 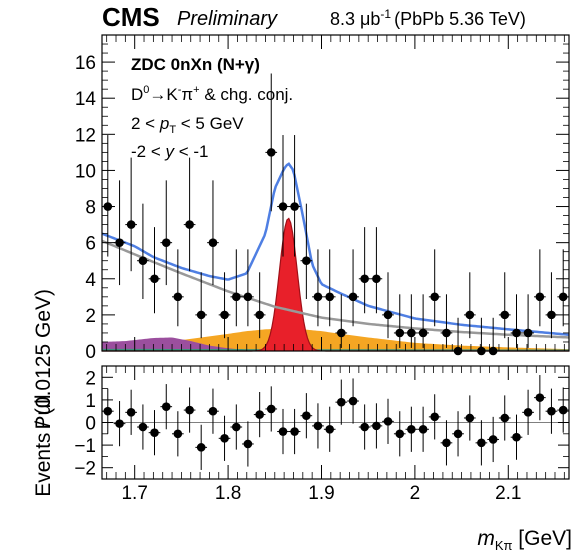 What do you see at coordinates (90, 316) in the screenshot?
I see `y-tick-label: 2` at bounding box center [90, 316].